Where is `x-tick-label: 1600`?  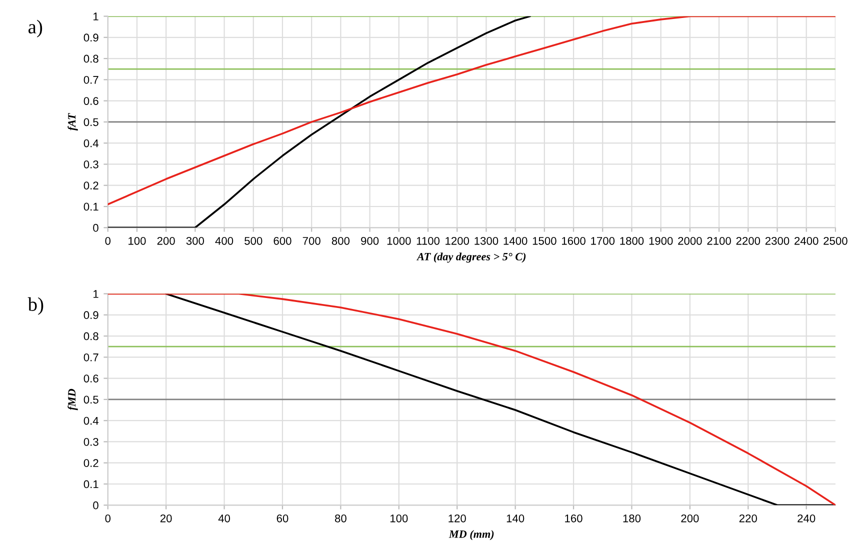
x-tick-label: 1600 is located at coordinates (574, 240).